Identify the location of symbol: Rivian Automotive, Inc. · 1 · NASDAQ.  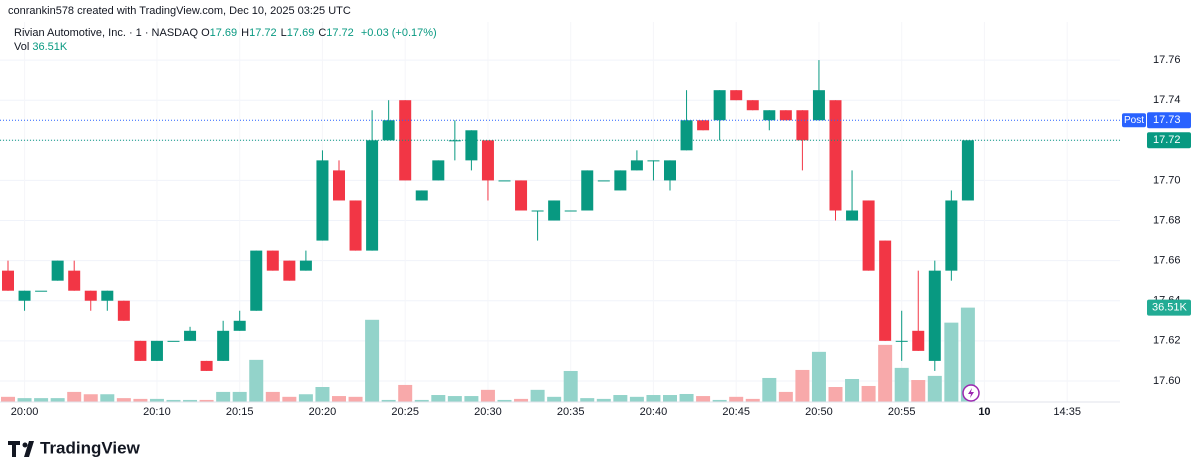
(106, 33).